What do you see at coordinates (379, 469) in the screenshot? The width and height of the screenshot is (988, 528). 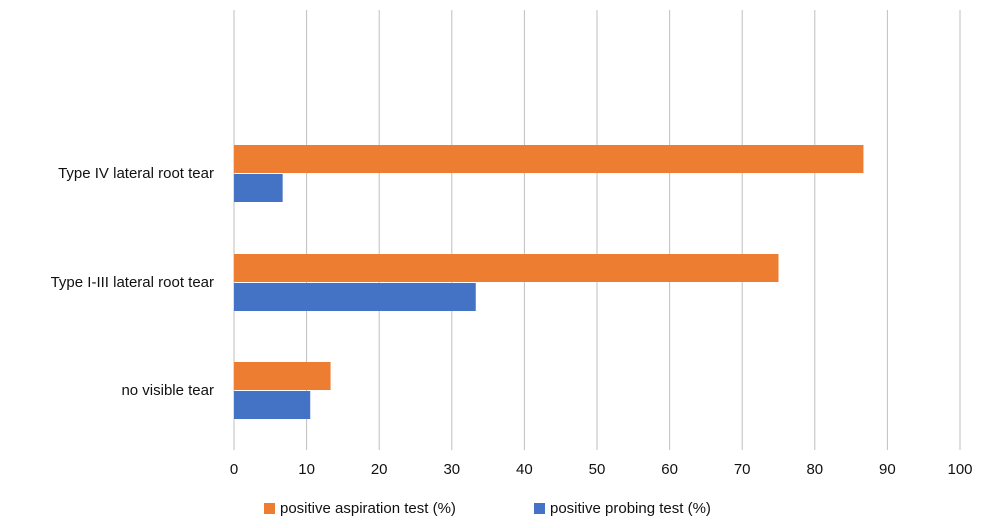 I see `x-tick-label-20: 20` at bounding box center [379, 469].